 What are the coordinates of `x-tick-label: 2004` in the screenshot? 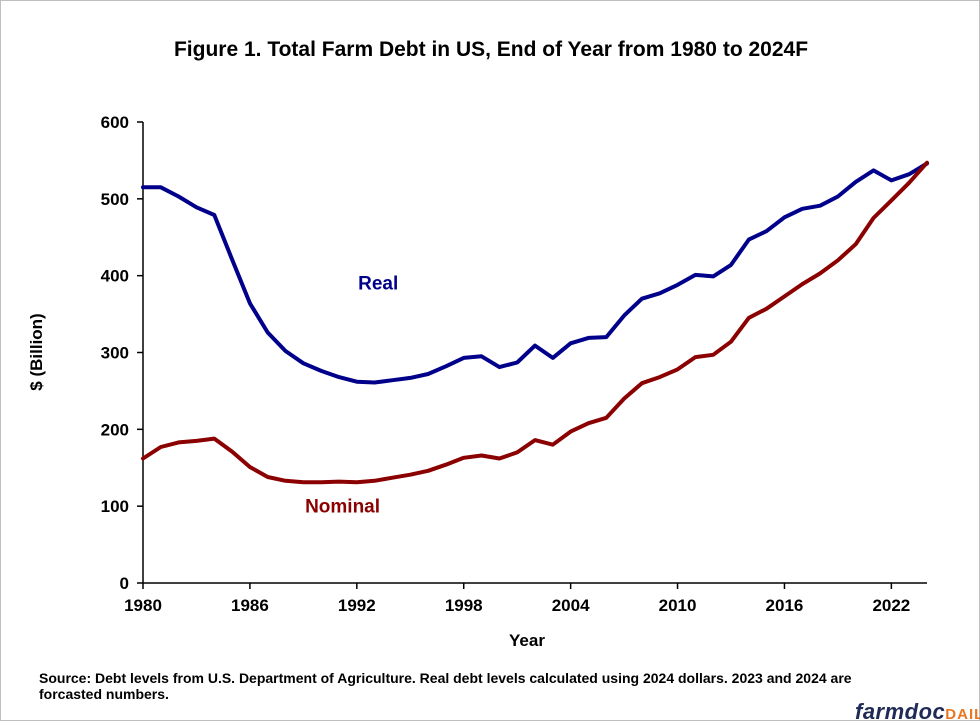 It's located at (571, 605).